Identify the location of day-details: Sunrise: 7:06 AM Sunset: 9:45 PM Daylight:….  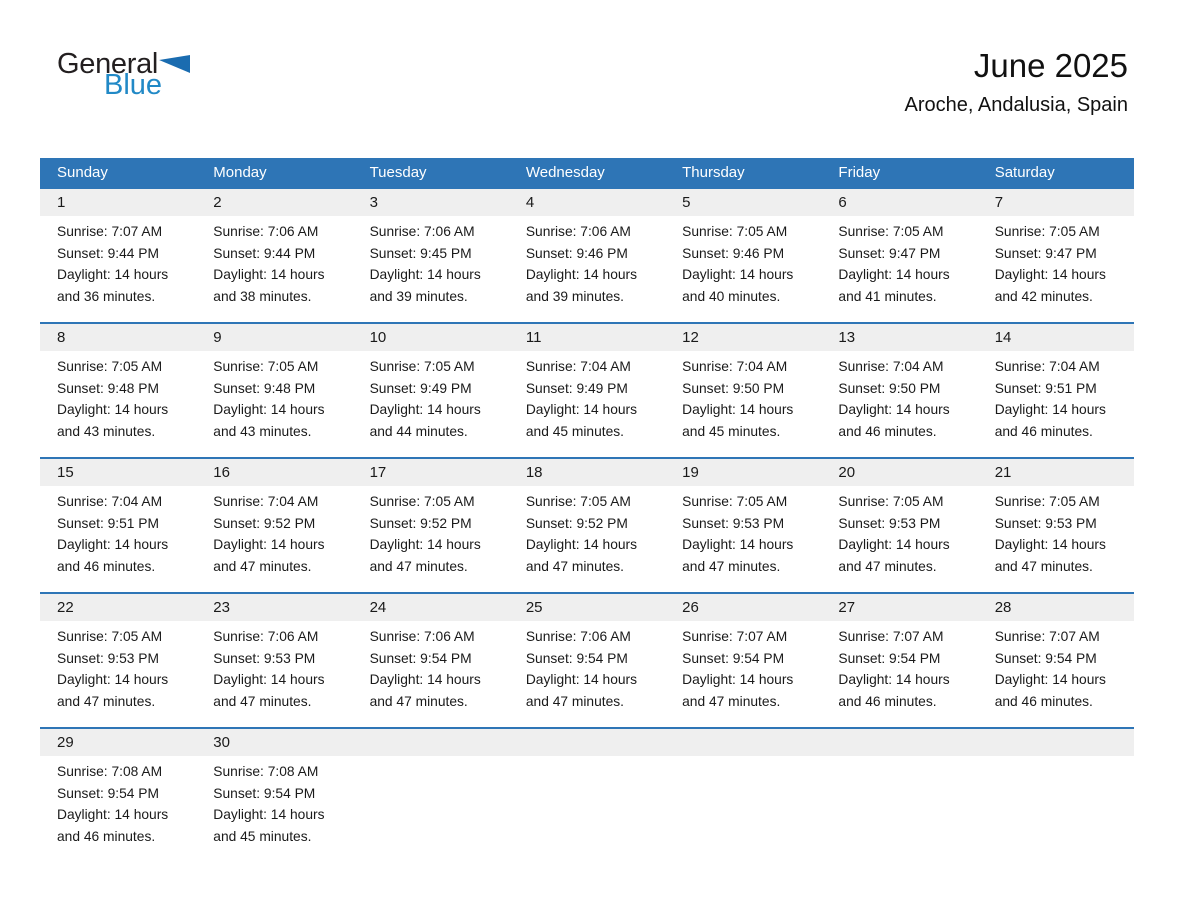
(431, 262).